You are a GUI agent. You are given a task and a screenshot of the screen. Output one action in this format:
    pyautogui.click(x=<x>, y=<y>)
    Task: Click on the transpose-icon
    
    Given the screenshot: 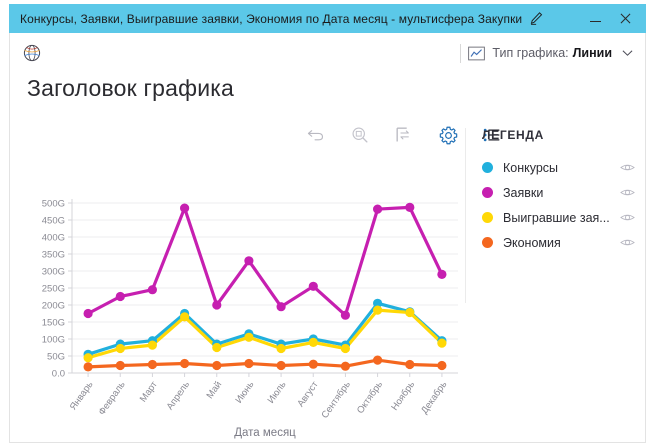 What is the action you would take?
    pyautogui.click(x=404, y=135)
    